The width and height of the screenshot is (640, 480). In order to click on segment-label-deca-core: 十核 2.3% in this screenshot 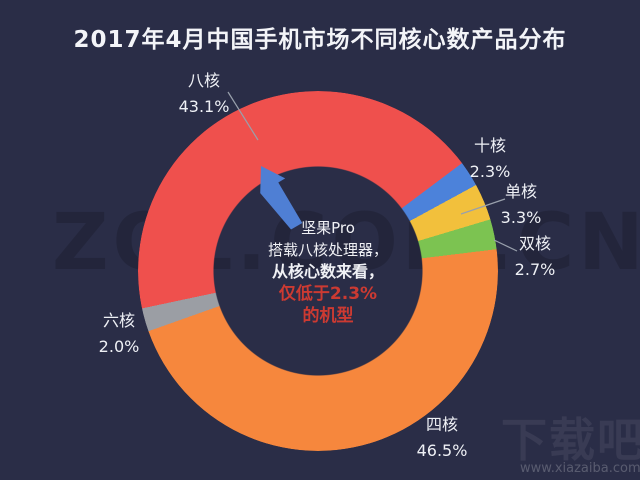, I will do `click(490, 159)`.